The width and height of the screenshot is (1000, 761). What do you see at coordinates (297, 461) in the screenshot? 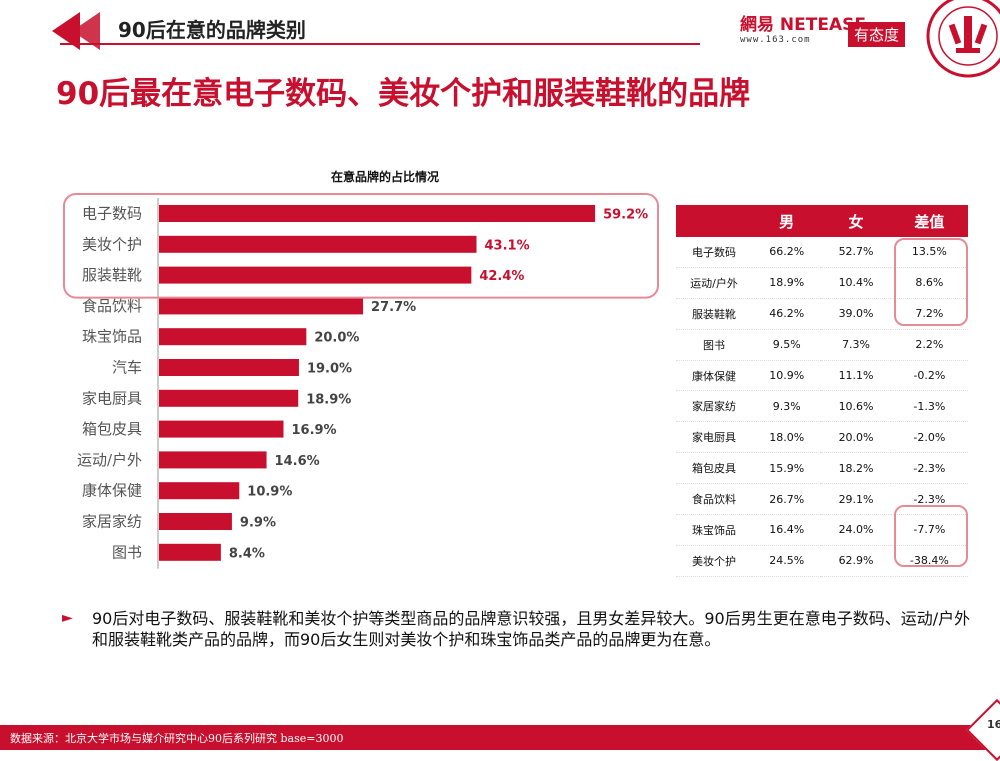
I see `bar-value-label: 14.6%` at bounding box center [297, 461].